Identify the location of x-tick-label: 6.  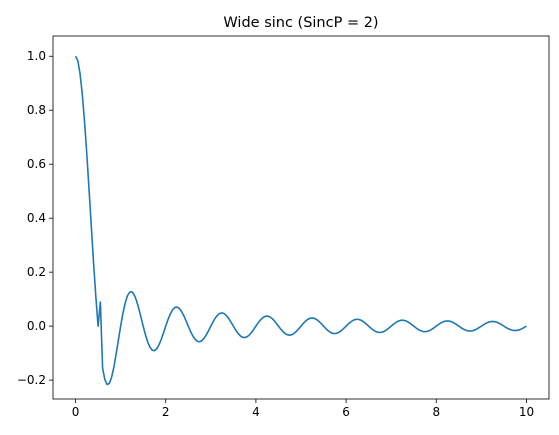
(346, 412).